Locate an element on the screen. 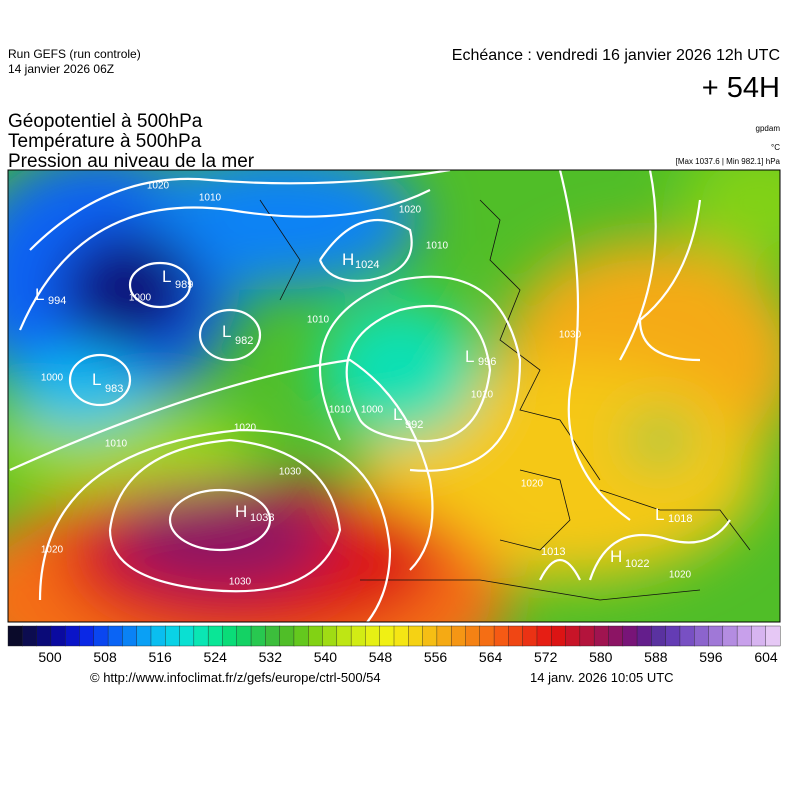 The image size is (788, 789). colorbar-tick-label: 532 is located at coordinates (271, 657).